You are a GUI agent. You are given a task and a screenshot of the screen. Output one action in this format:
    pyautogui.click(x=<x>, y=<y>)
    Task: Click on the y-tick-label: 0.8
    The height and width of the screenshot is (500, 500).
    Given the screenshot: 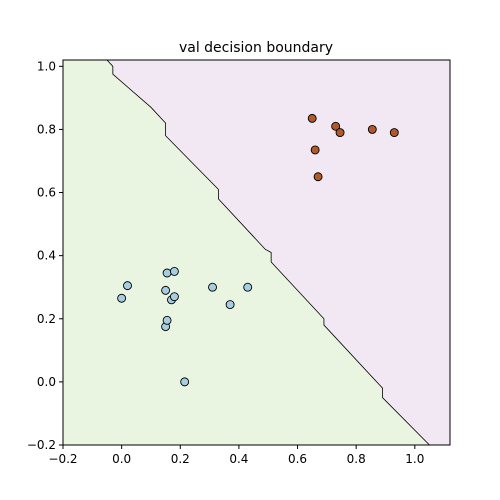 What is the action you would take?
    pyautogui.click(x=46, y=129)
    